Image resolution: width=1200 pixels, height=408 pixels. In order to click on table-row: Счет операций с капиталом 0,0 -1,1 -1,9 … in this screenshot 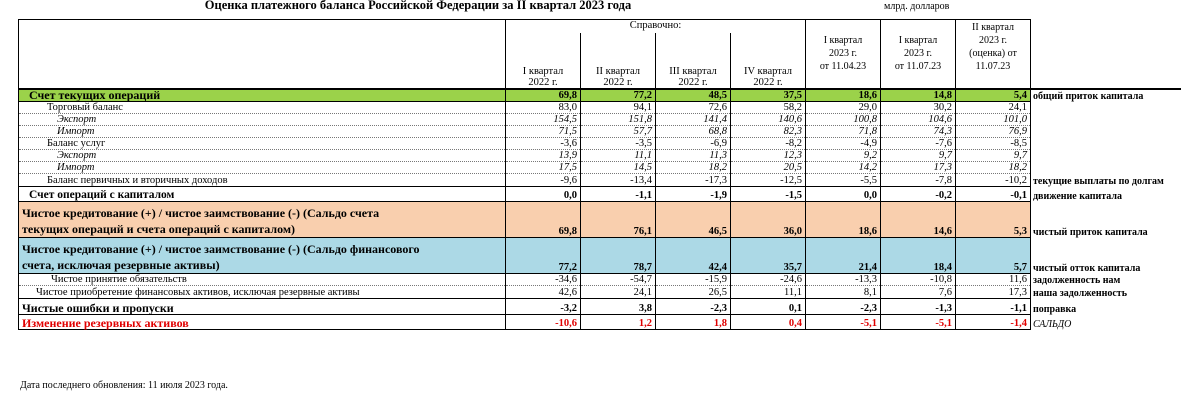, I will do `click(599, 194)`.